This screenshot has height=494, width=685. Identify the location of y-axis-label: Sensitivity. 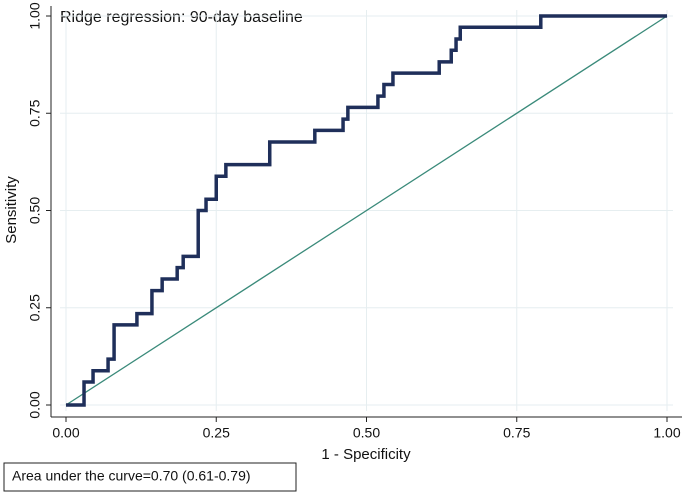
(11, 210).